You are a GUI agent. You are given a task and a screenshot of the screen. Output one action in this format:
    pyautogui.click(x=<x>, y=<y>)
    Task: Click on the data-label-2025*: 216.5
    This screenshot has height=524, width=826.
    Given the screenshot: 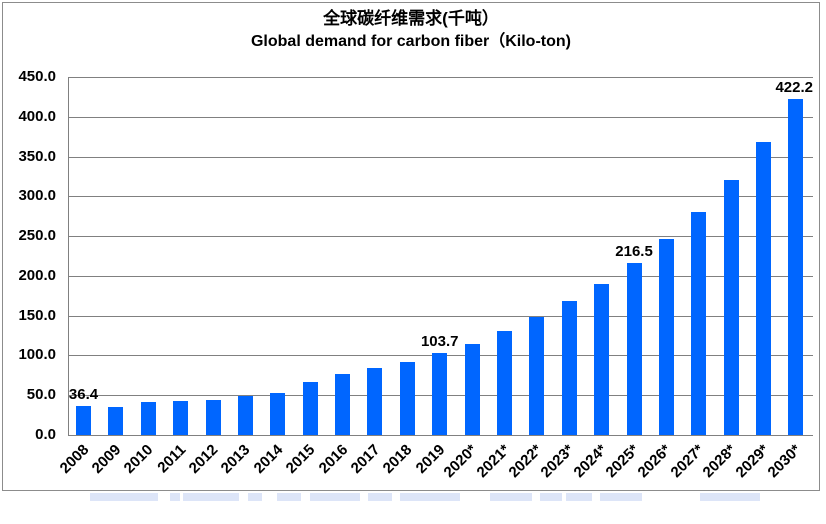 What is the action you would take?
    pyautogui.click(x=634, y=251)
    